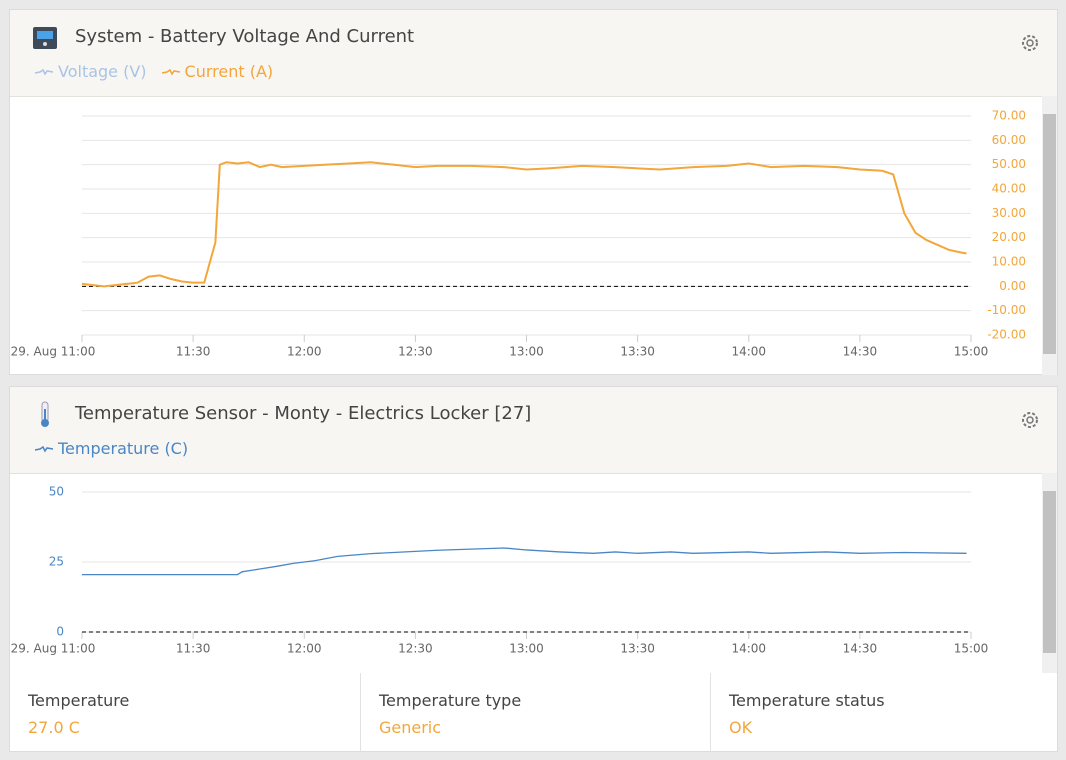 Image resolution: width=1066 pixels, height=760 pixels. Describe the element at coordinates (1006, 310) in the screenshot. I see `y-tick-label: -10.00` at that location.